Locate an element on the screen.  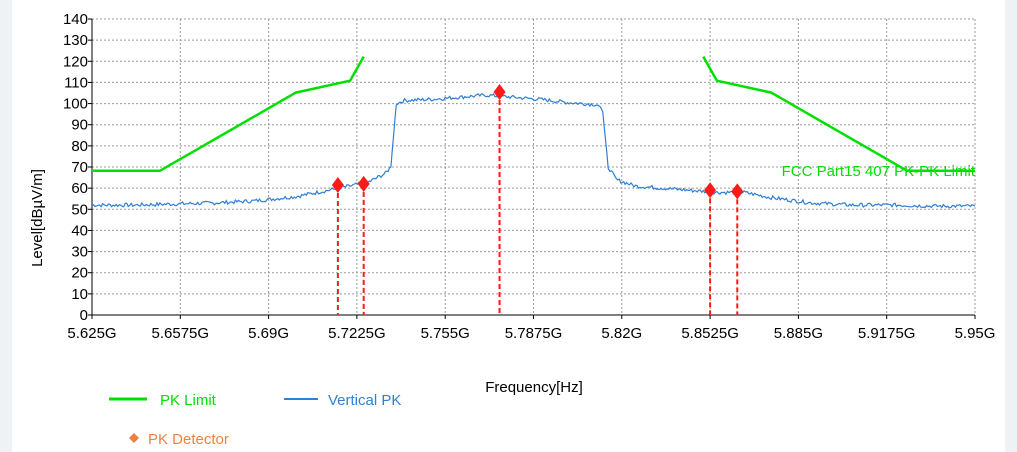
x-tick-label: 5.82G is located at coordinates (621, 333).